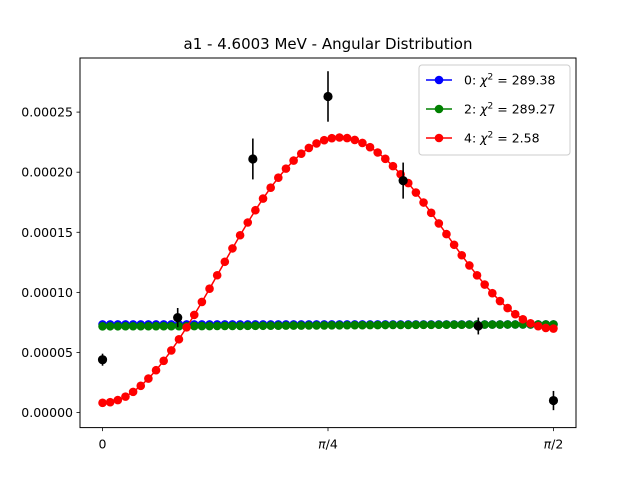  What do you see at coordinates (47, 232) in the screenshot?
I see `y-tick-label-3: 0.00015` at bounding box center [47, 232].